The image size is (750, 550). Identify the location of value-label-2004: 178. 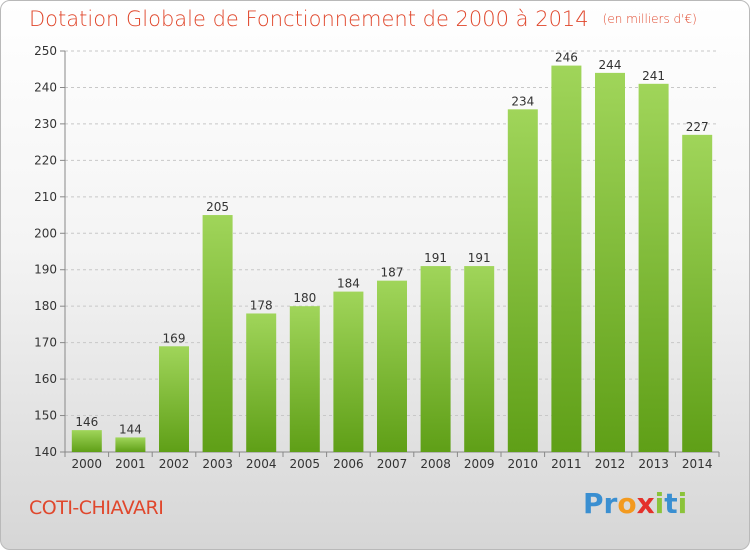
(261, 305).